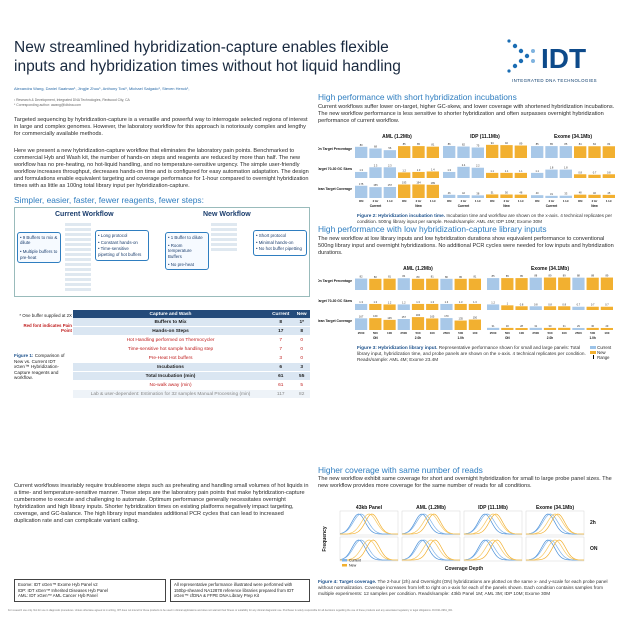 The height and width of the screenshot is (625, 625). Describe the element at coordinates (191, 322) in the screenshot. I see `table-row: Buffers to Mix 8 1*` at that location.